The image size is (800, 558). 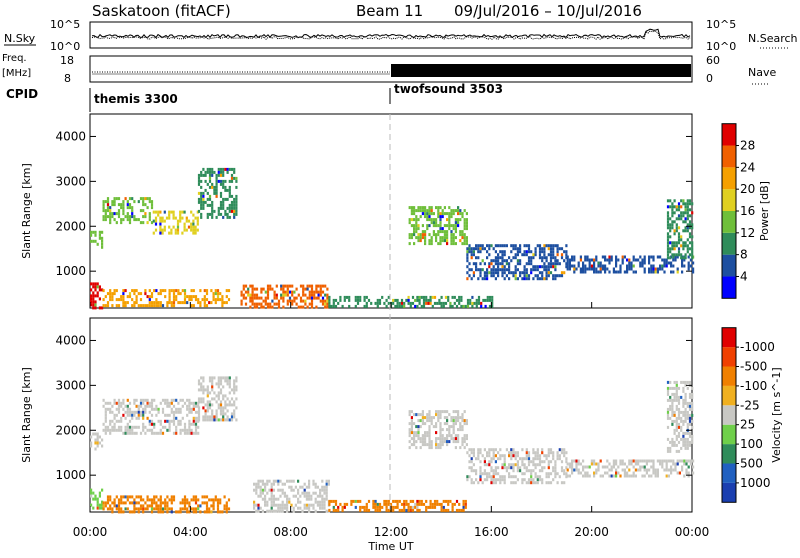 What do you see at coordinates (773, 38) in the screenshot?
I see `nsearch-label: N.Search` at bounding box center [773, 38].